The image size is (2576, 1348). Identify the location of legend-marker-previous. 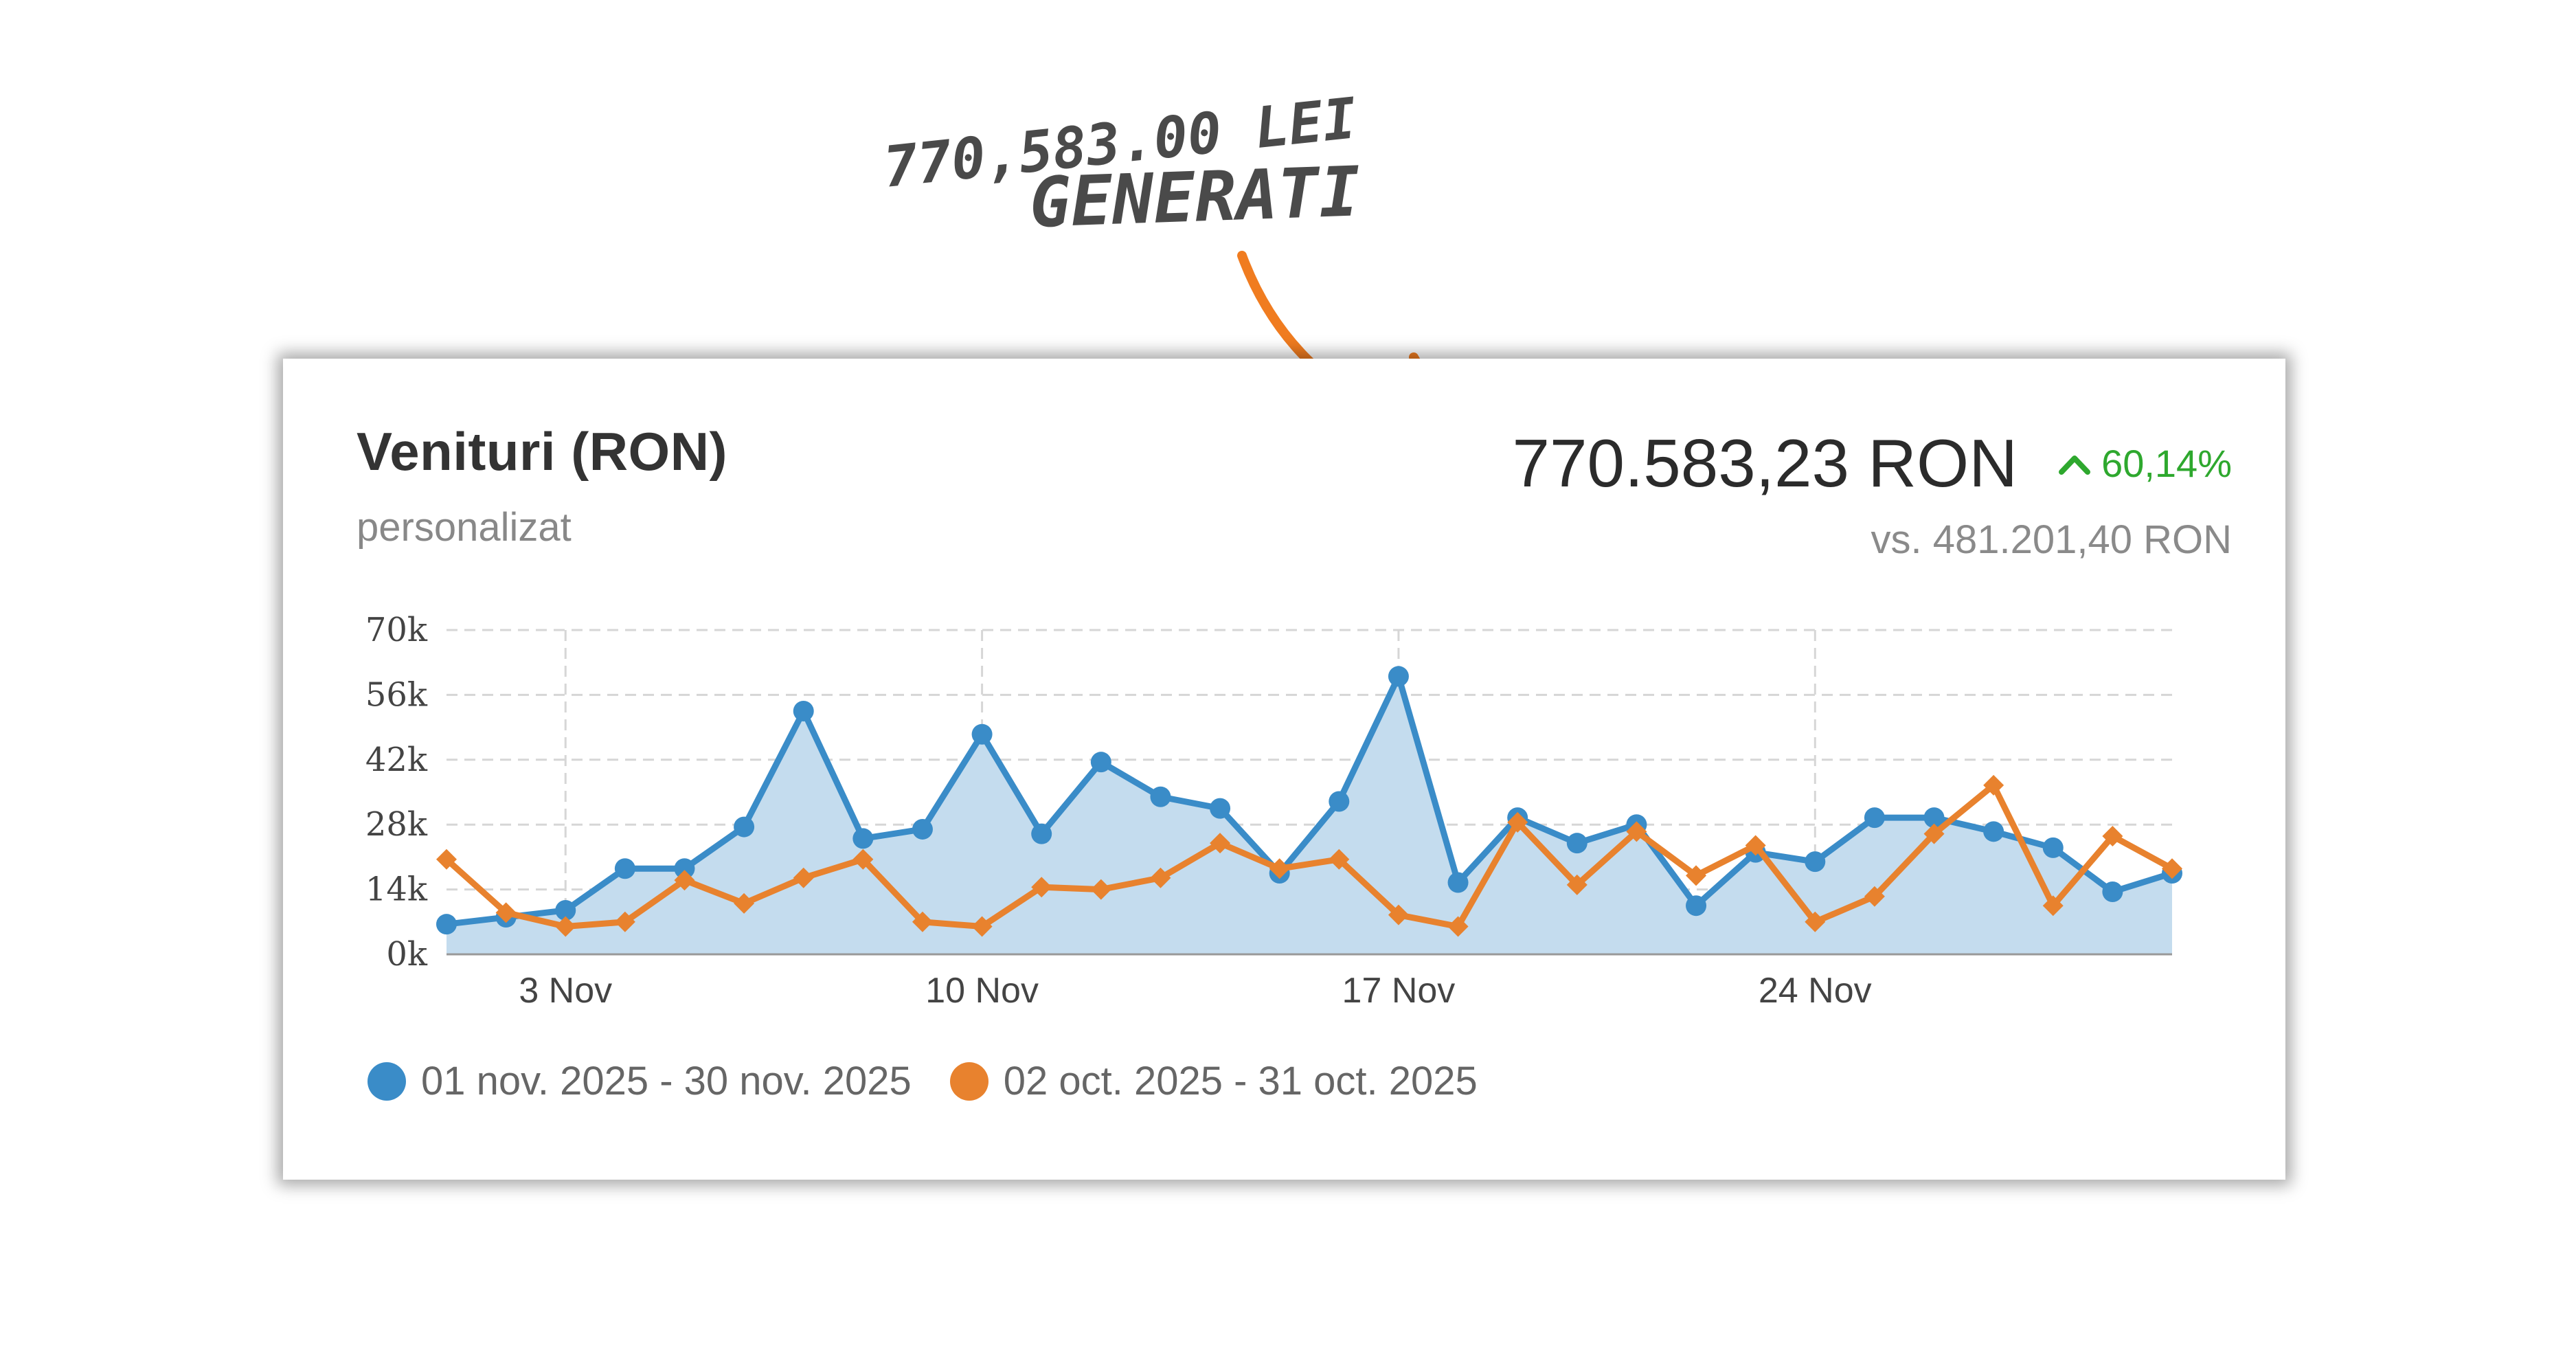
(968, 1081).